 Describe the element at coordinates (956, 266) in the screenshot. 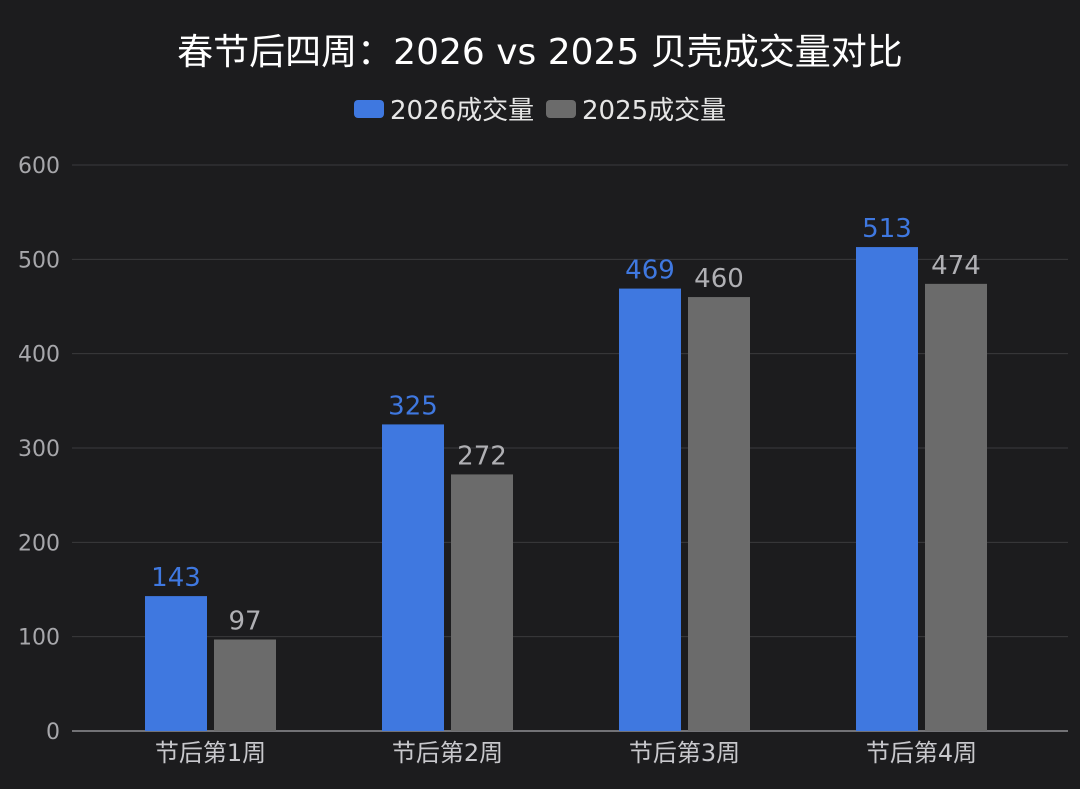

I see `data-label: 474` at that location.